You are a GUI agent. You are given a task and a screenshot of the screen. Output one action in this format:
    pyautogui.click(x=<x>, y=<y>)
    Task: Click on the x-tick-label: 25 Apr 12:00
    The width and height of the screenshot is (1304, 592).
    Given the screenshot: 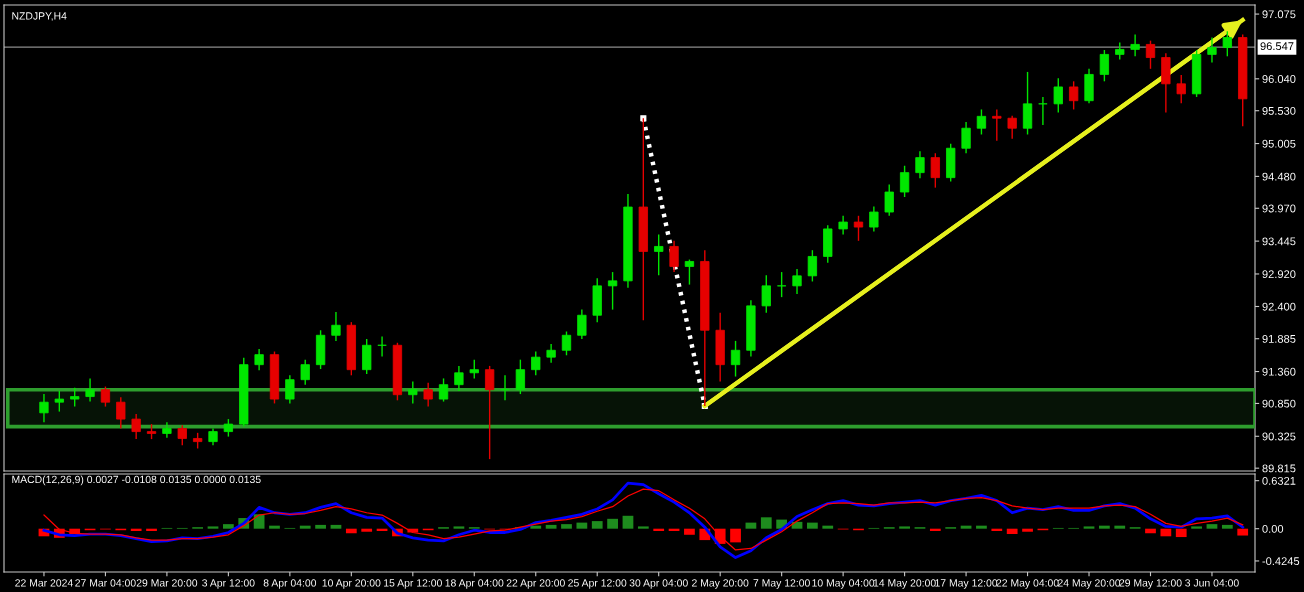 What is the action you would take?
    pyautogui.click(x=597, y=584)
    